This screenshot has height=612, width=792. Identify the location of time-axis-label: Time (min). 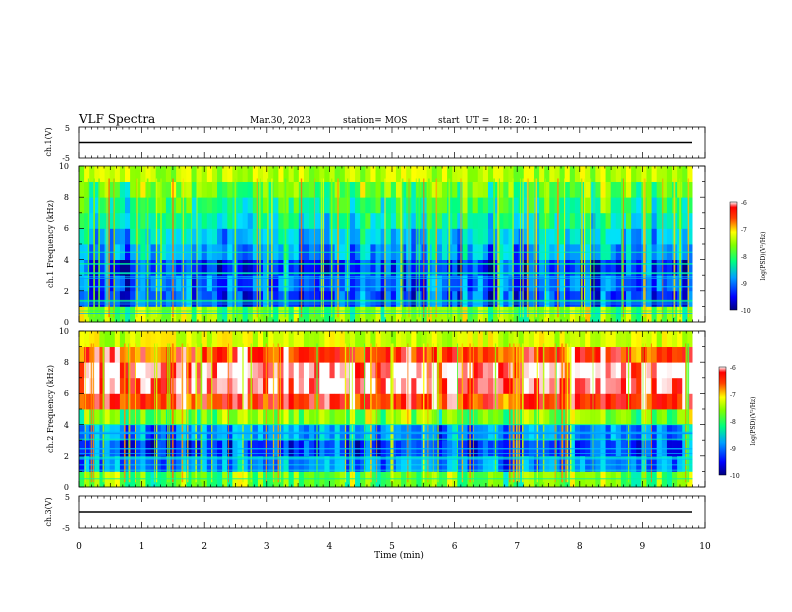
(399, 555).